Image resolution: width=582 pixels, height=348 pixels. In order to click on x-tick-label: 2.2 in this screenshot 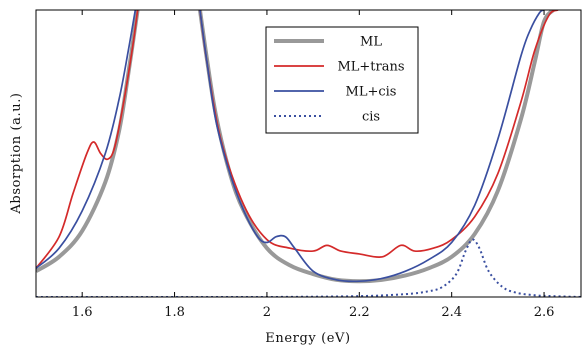, I will do `click(359, 312)`.